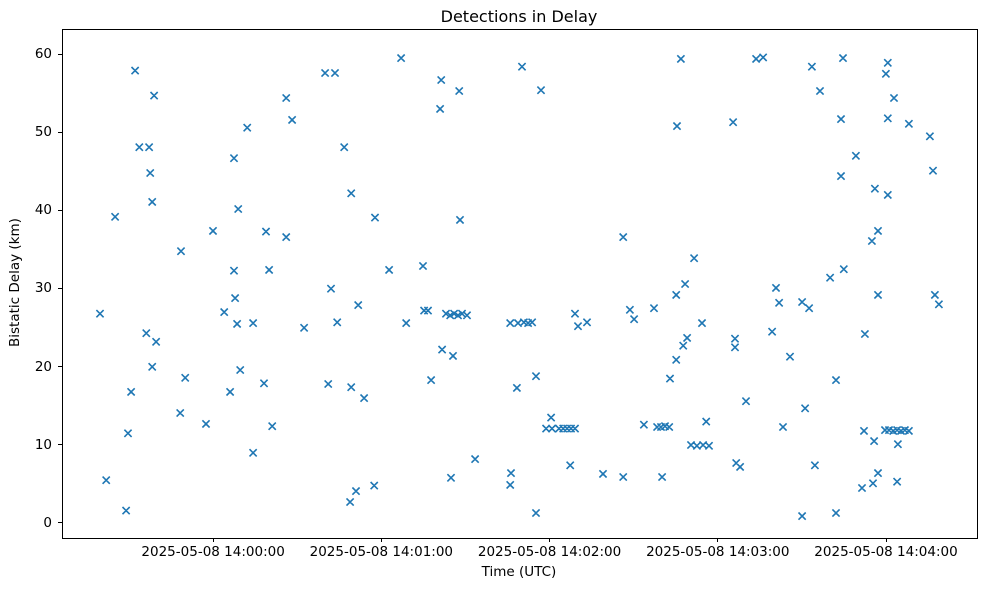  I want to click on y-tick-label: 40, so click(43, 210).